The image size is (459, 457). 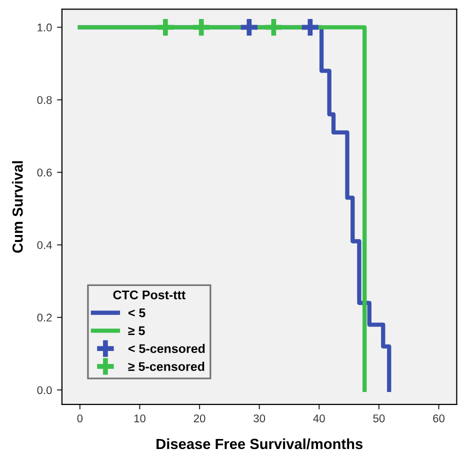 I want to click on x-tick-label: 50, so click(x=379, y=418).